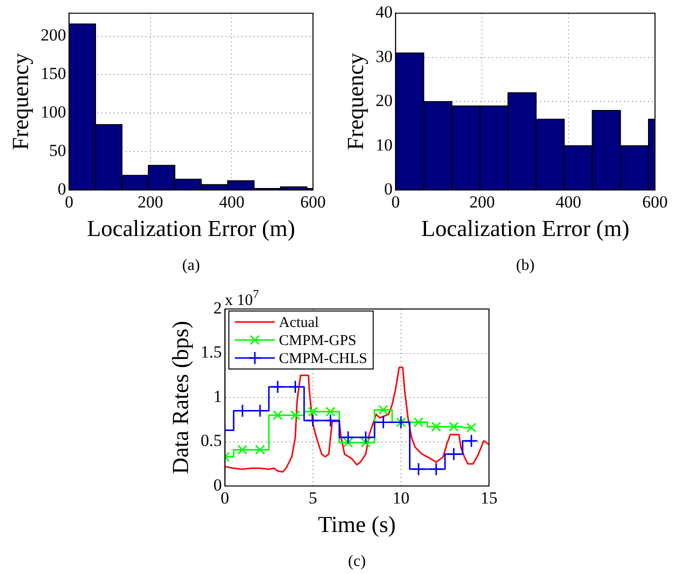 The image size is (685, 574). Describe the element at coordinates (298, 322) in the screenshot. I see `legend-label: Actual` at that location.